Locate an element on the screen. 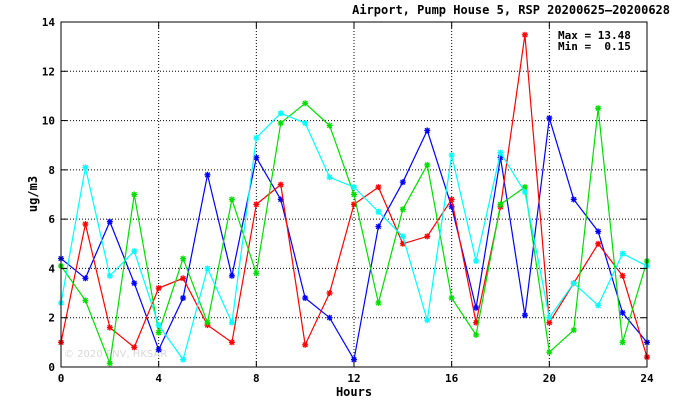 This screenshot has height=409, width=674. y-tick-label: 0 is located at coordinates (51, 367).